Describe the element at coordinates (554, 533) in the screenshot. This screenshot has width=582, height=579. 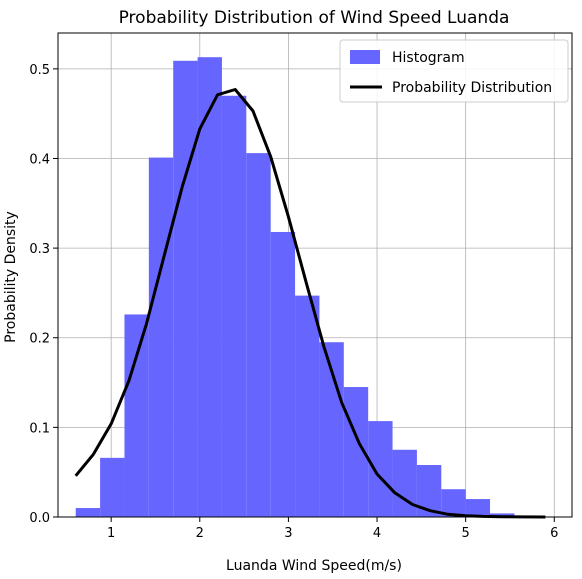
I see `x-tick-label: 6` at that location.